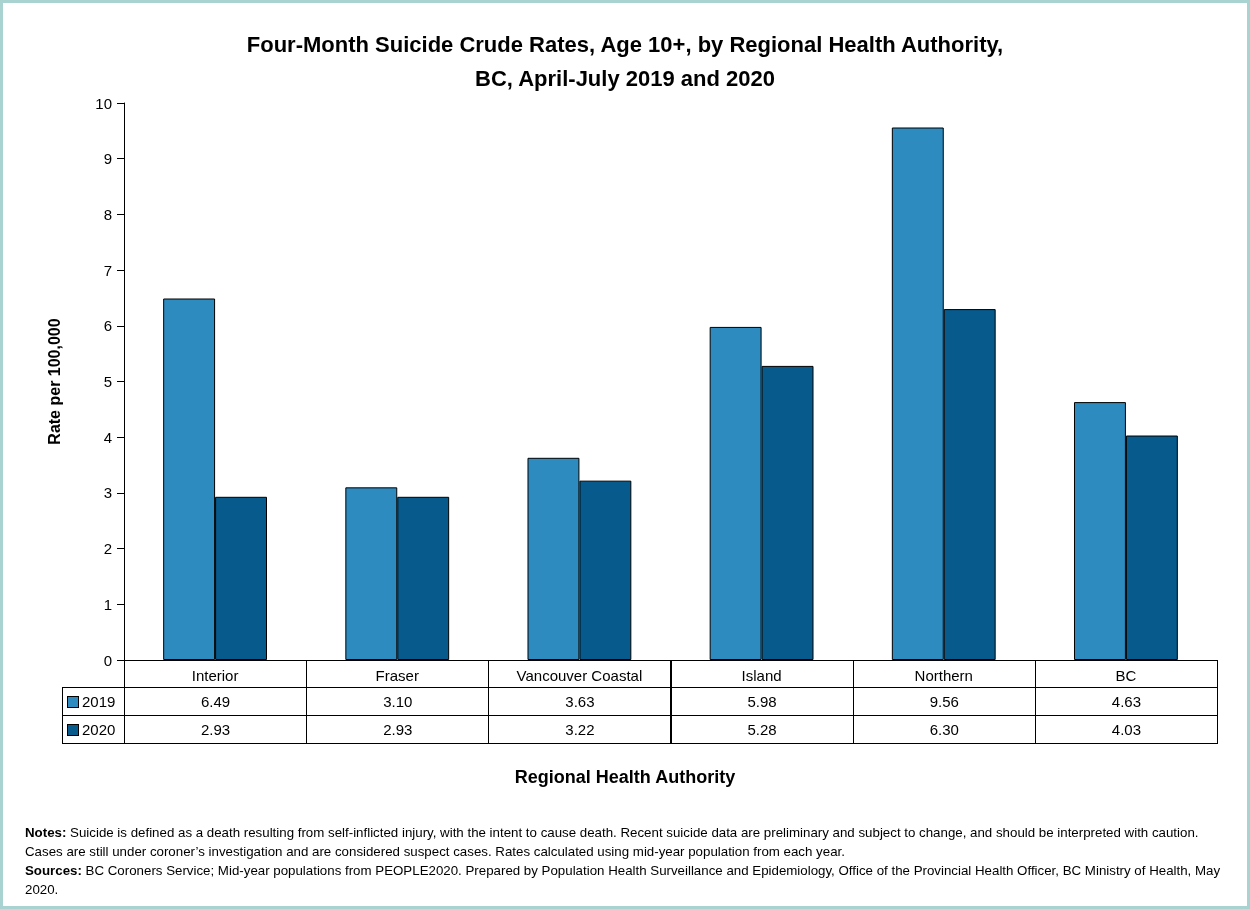  I want to click on y-tick-label: 2, so click(107, 549).